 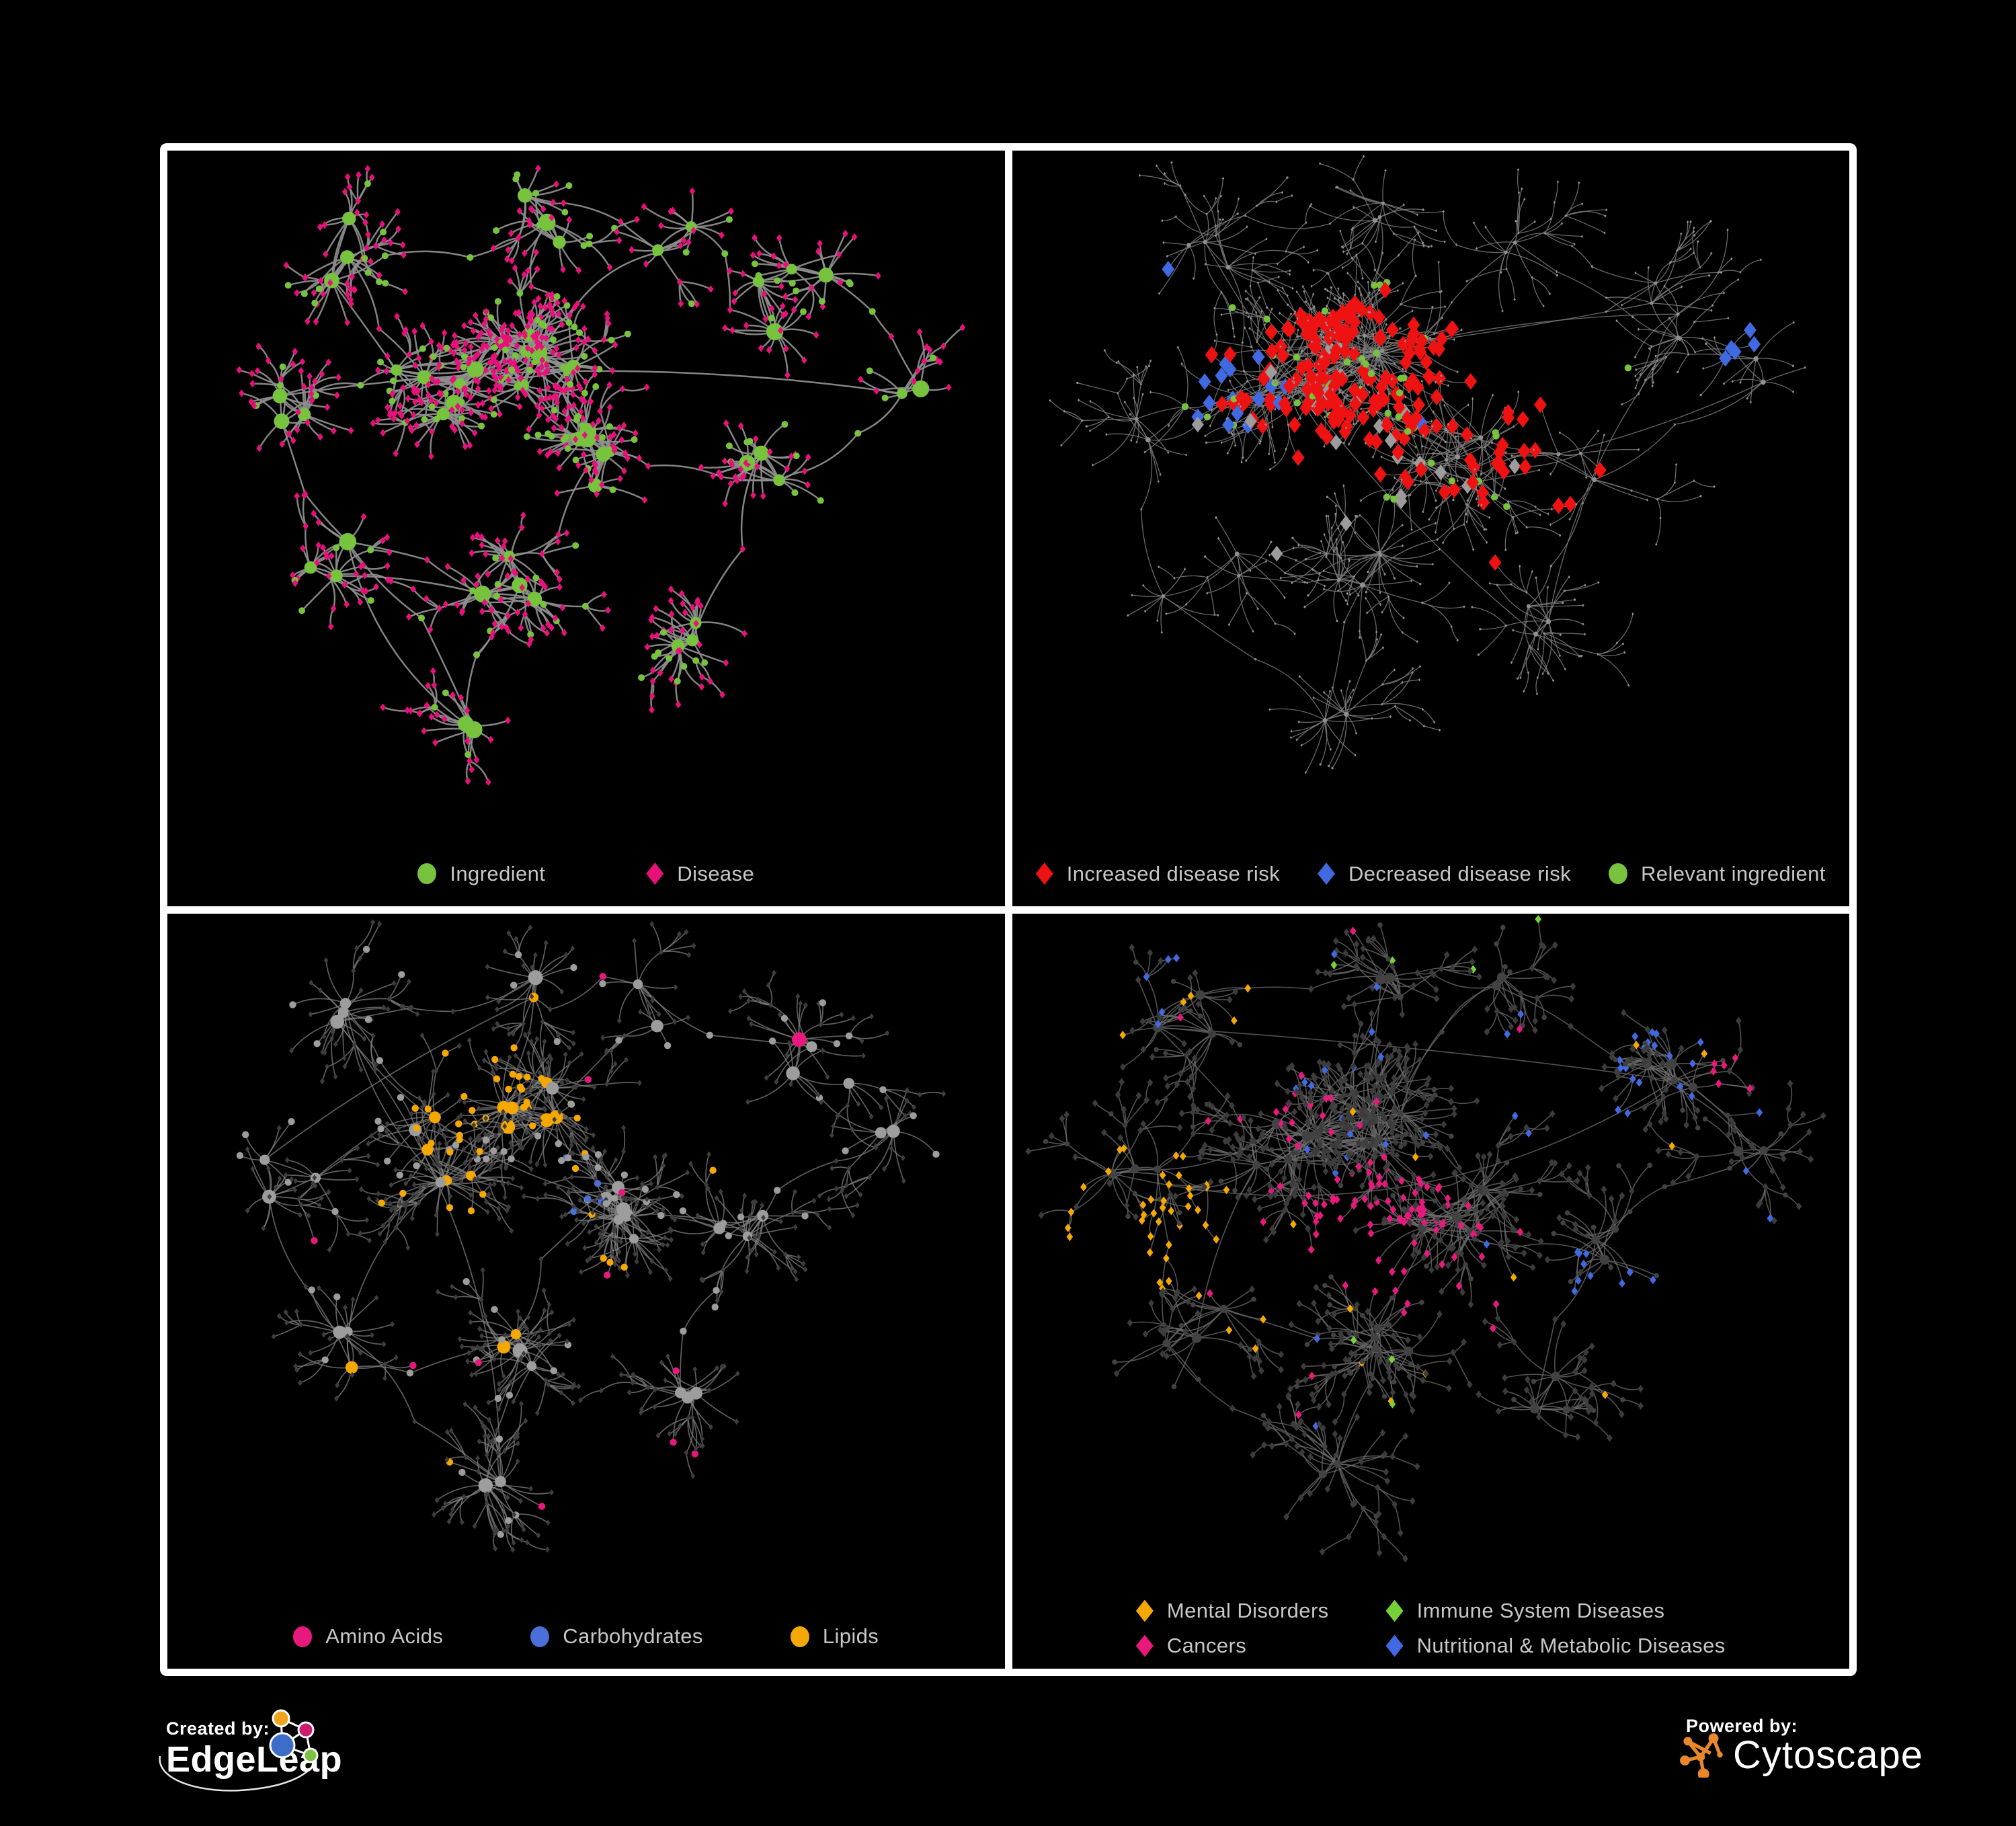 I want to click on cytoscape-logo-icon, so click(x=1701, y=1755).